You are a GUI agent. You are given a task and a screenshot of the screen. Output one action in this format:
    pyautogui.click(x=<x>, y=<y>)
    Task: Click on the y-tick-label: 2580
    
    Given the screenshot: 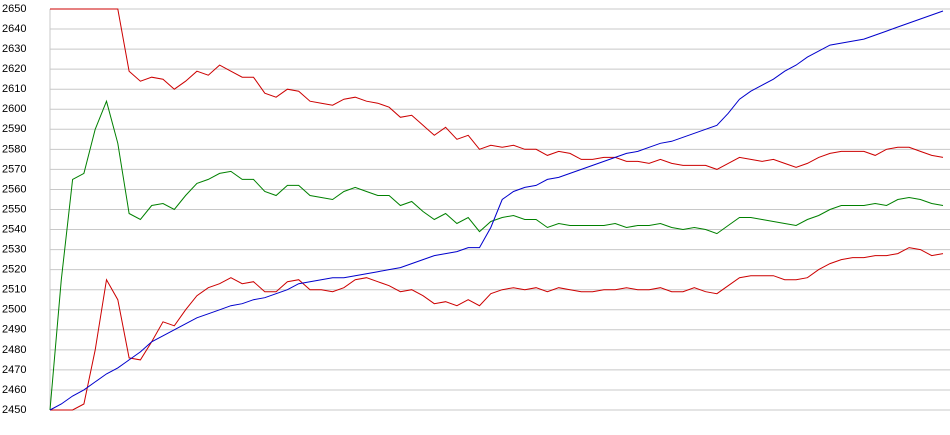 What is the action you would take?
    pyautogui.click(x=14, y=149)
    